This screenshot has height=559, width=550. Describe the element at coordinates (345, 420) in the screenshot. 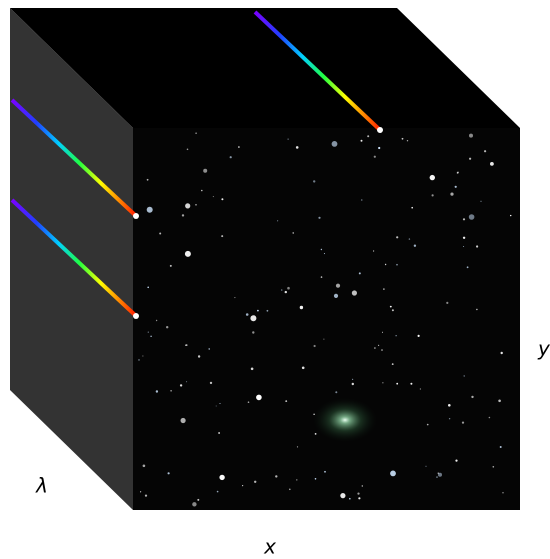

I see `comet` at that location.